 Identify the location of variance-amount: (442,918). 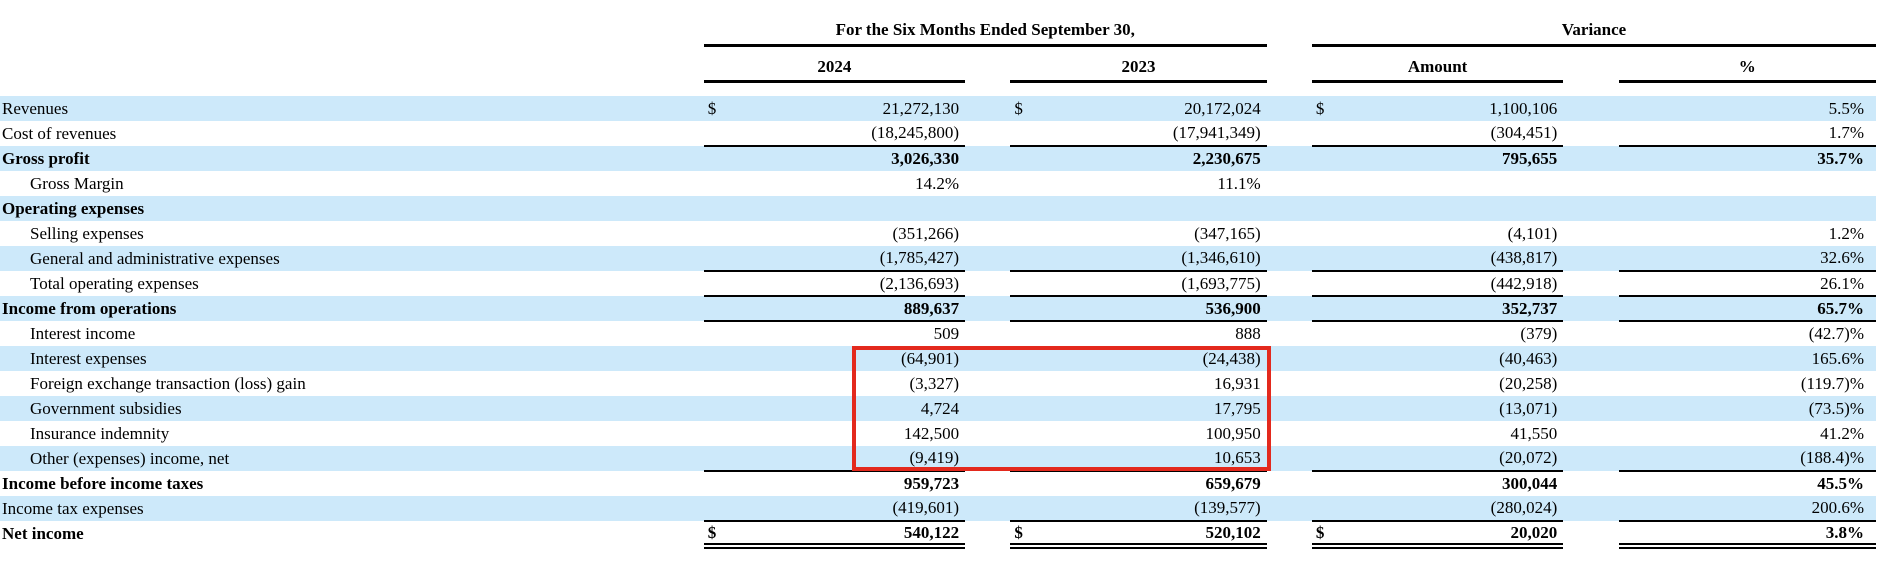
(1453, 284).